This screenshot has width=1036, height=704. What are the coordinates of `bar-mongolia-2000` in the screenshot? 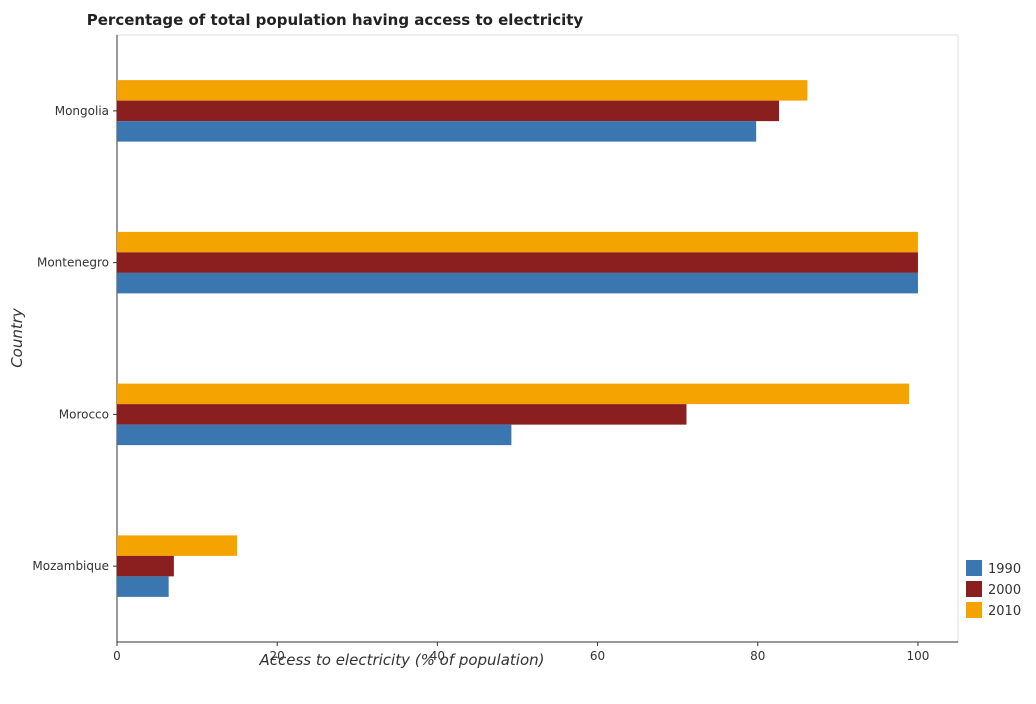 It's located at (448, 111).